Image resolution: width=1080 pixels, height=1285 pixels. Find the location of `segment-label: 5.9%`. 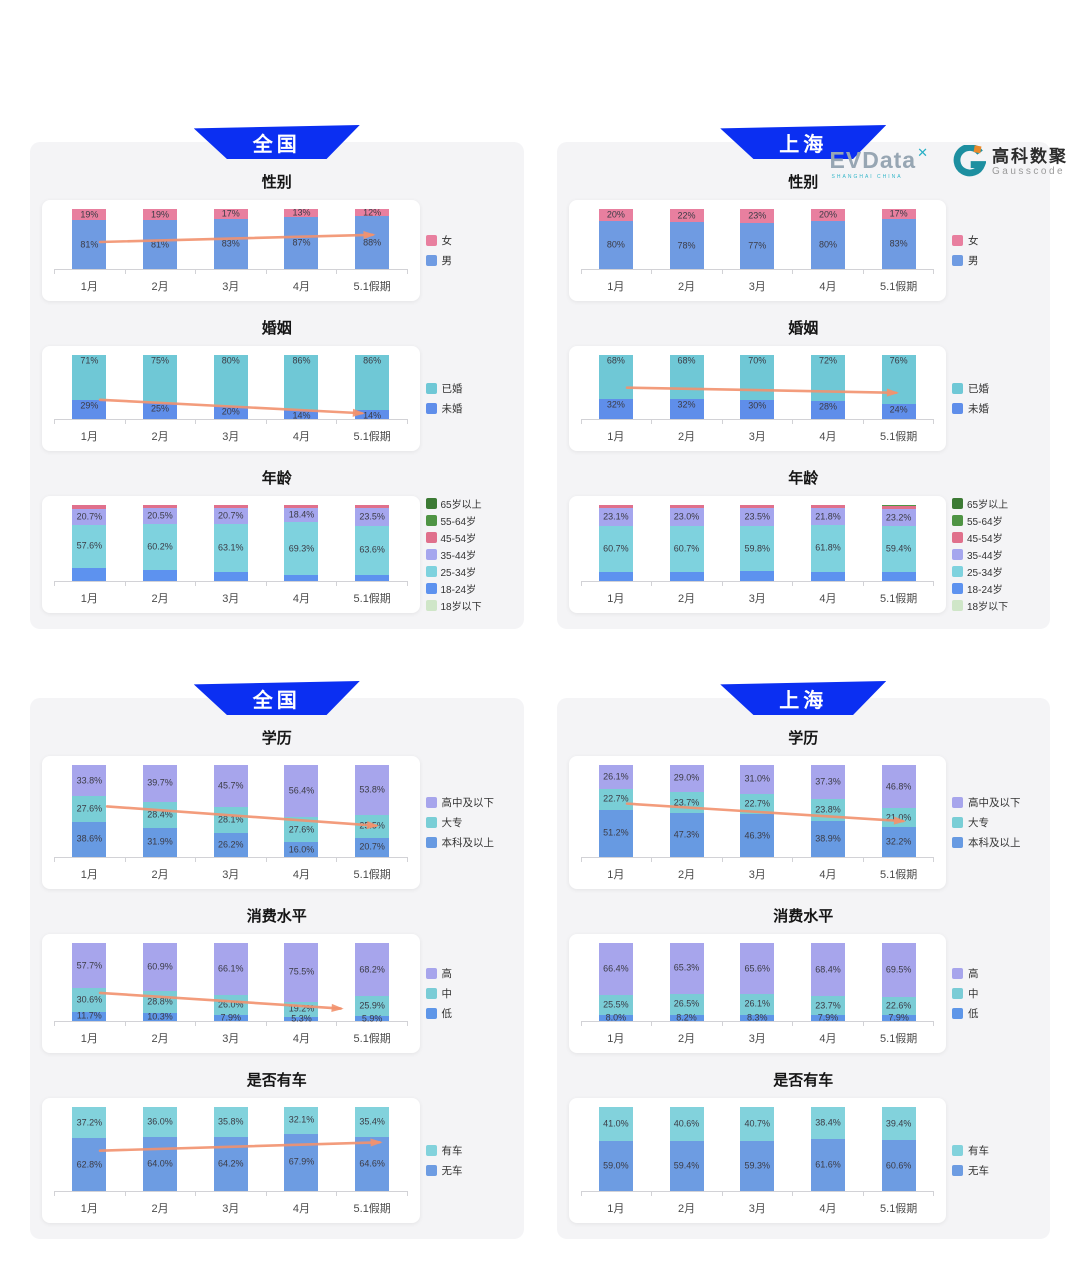

segment-label: 5.9% is located at coordinates (372, 1018).